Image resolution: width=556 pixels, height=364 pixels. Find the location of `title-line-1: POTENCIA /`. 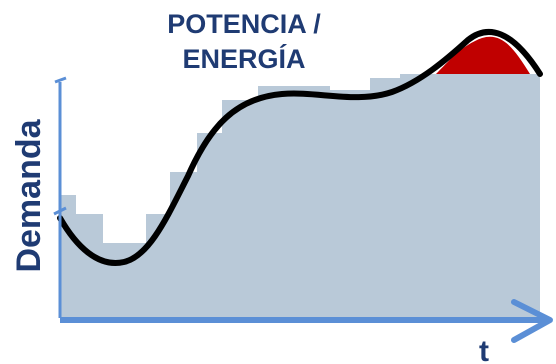

title-line-1: POTENCIA / is located at coordinates (244, 24).